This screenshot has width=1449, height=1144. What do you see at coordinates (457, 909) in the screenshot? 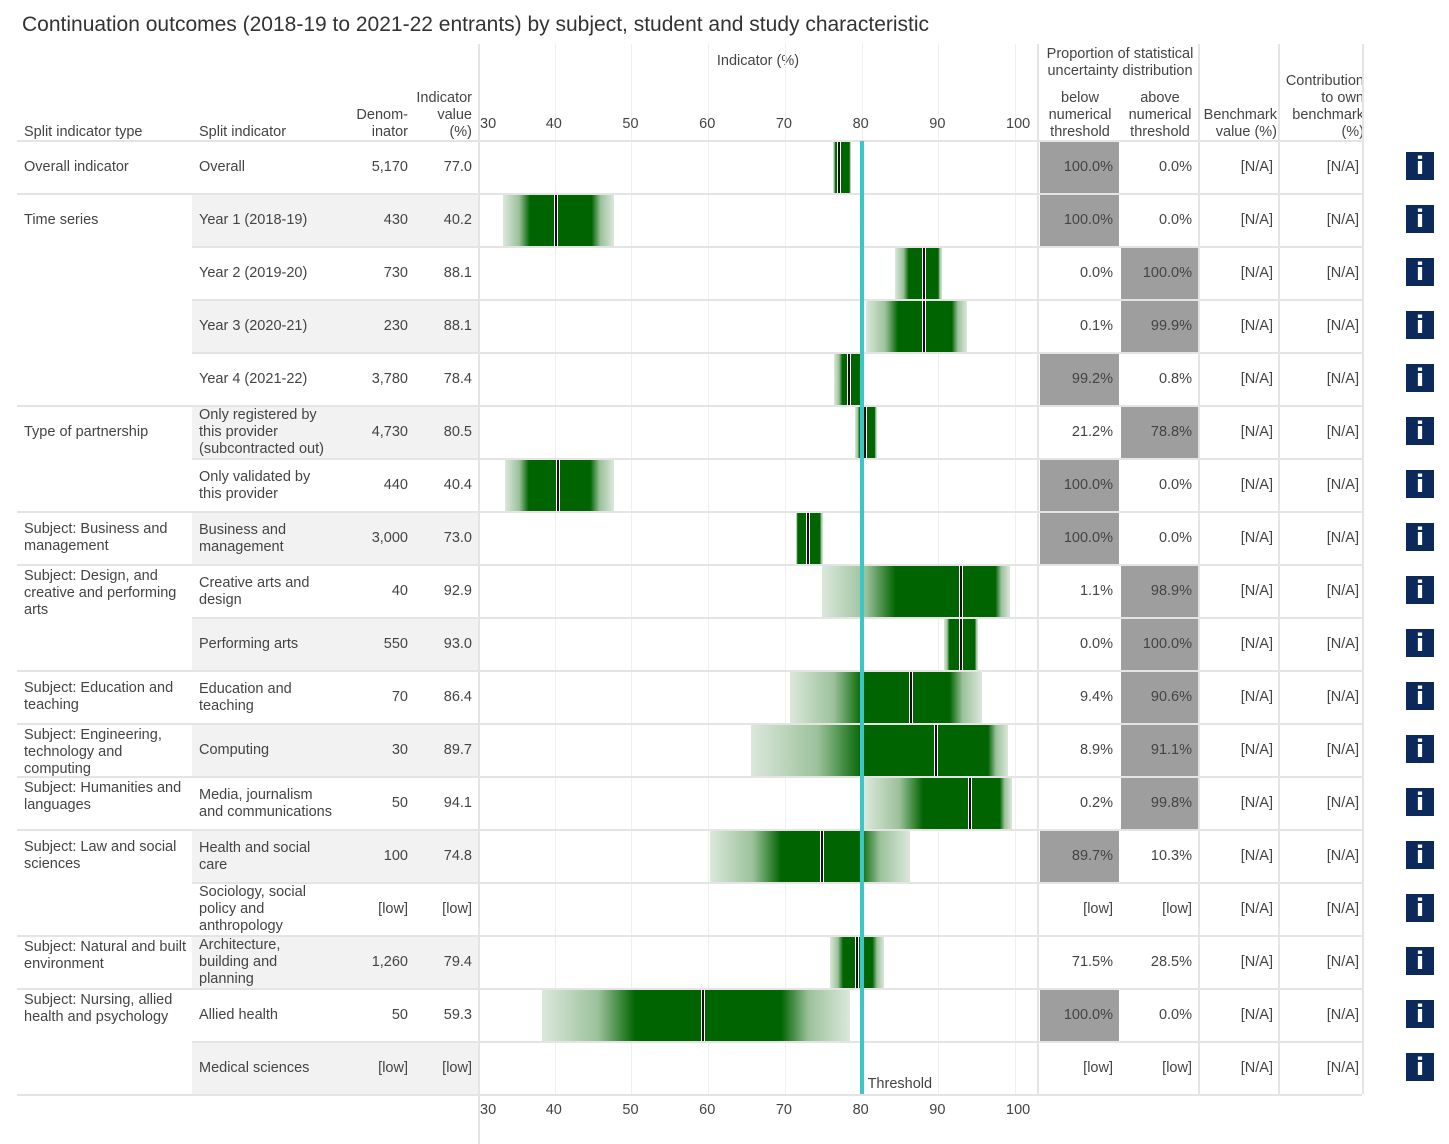
I see `indicator-value: [low]` at bounding box center [457, 909].